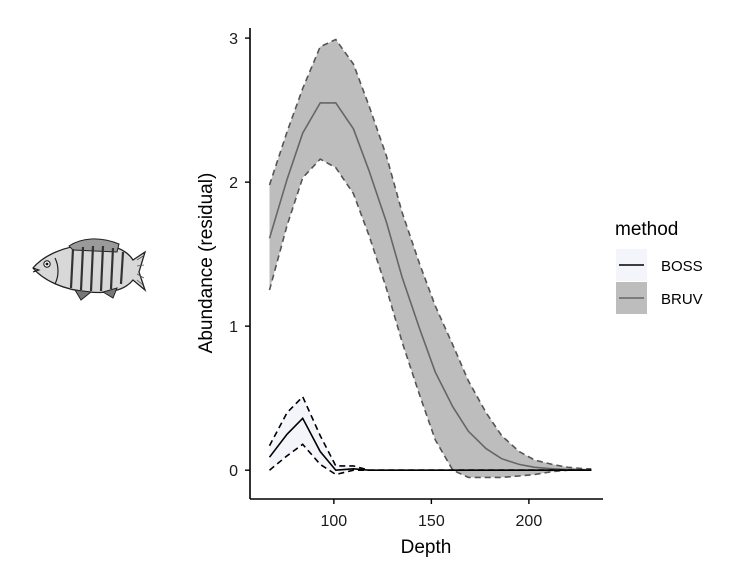 The height and width of the screenshot is (583, 739). Describe the element at coordinates (334, 521) in the screenshot. I see `x-tick-label: 100` at that location.